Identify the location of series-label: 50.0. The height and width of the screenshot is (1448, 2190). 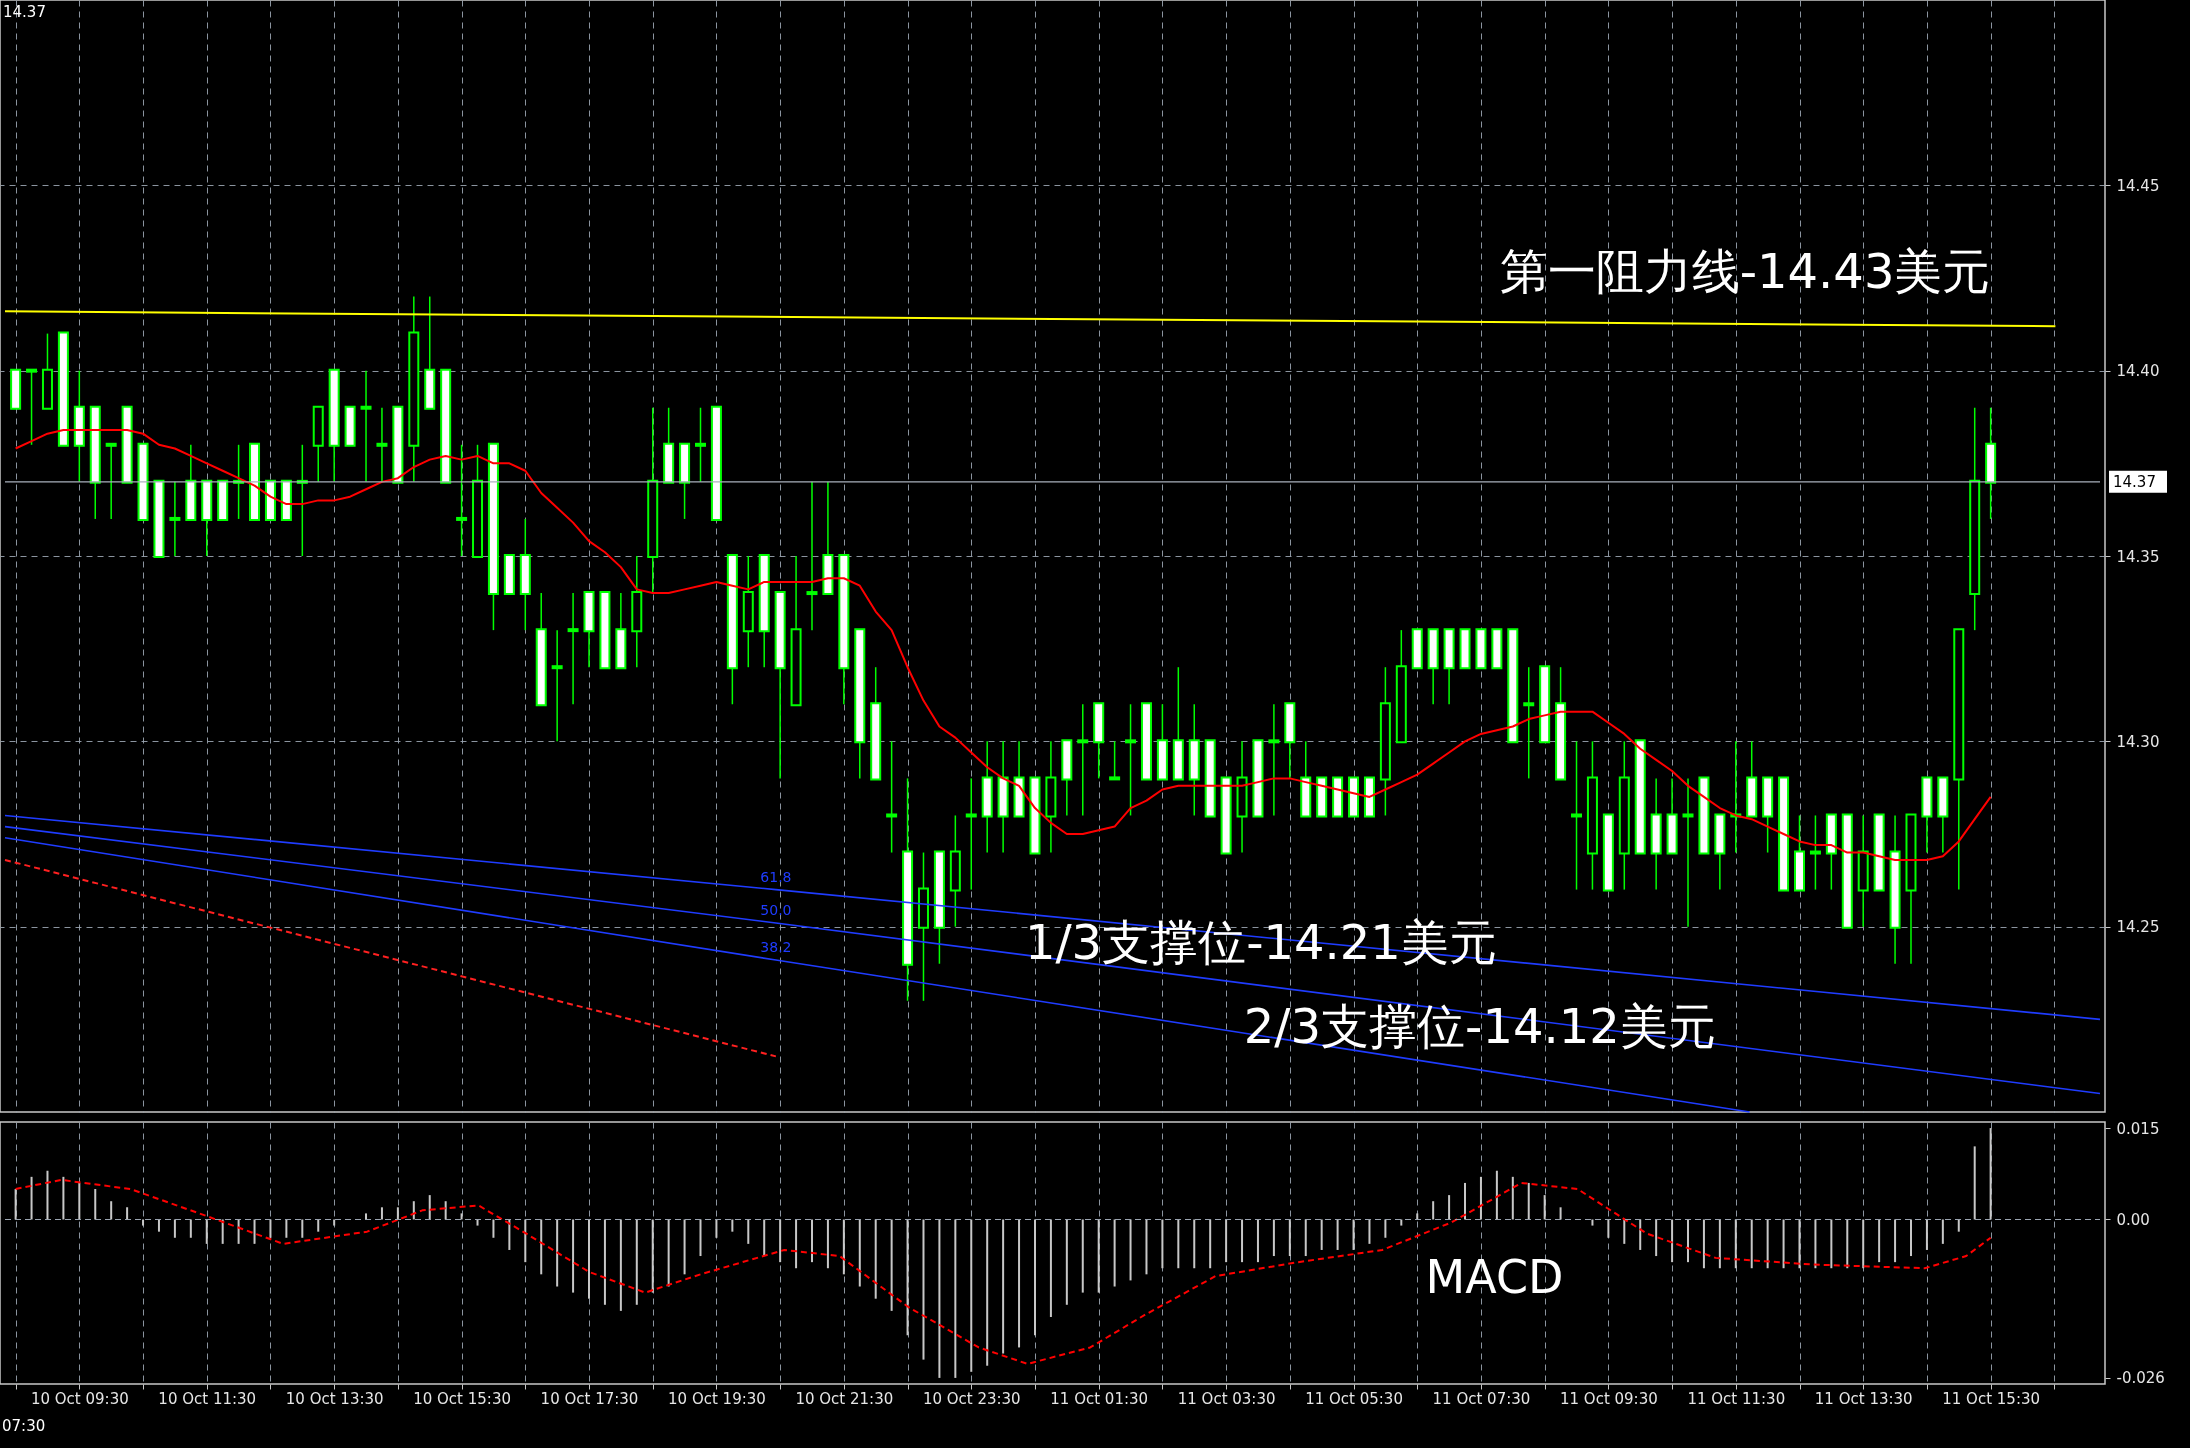
(776, 909).